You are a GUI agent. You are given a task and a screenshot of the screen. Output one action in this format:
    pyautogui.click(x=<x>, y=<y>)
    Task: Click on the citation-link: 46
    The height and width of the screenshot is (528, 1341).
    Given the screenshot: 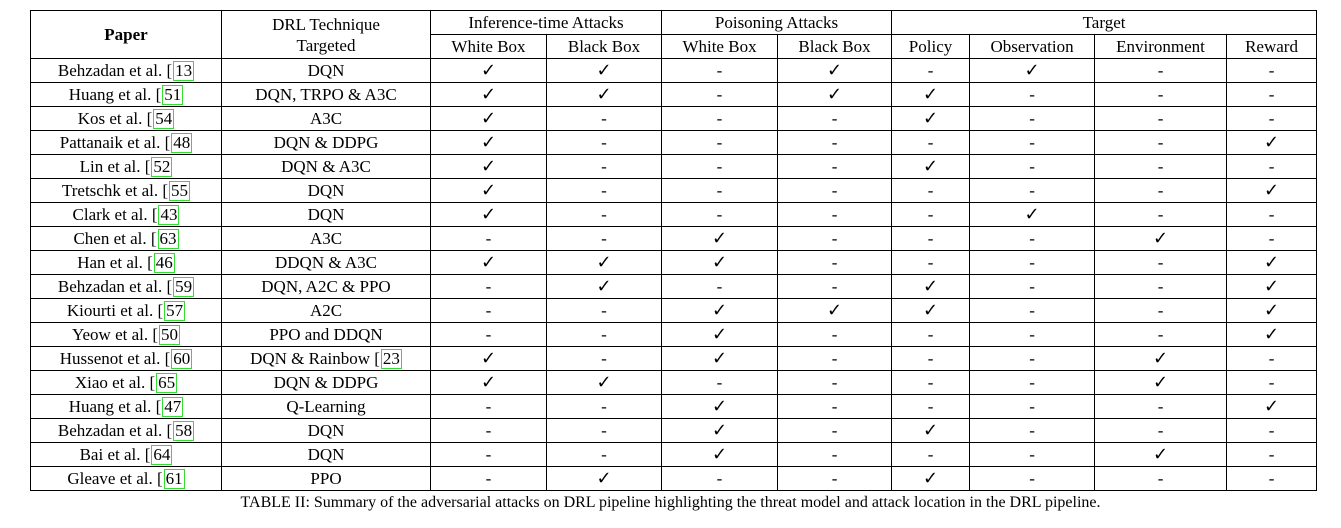 What is the action you would take?
    pyautogui.click(x=164, y=263)
    